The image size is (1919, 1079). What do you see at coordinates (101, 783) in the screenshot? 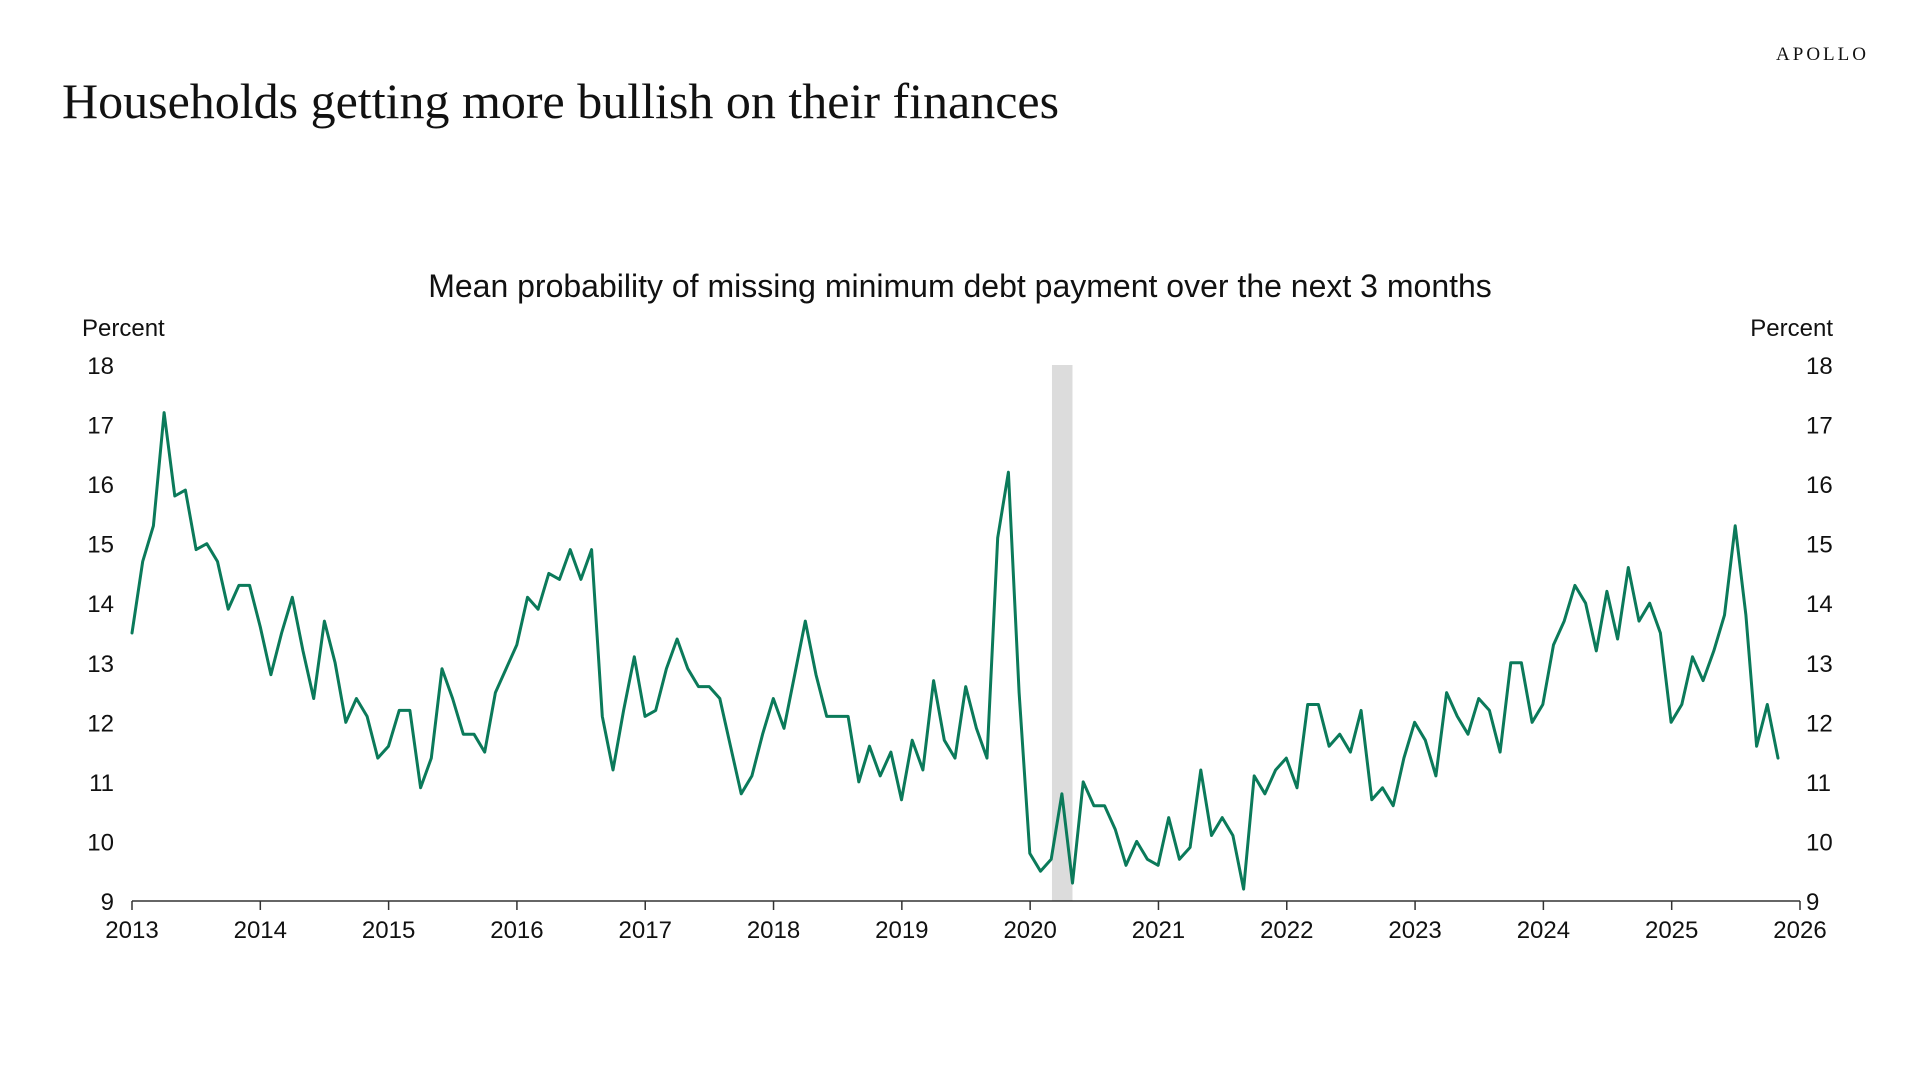
I see `y-tick-label-left: 11` at bounding box center [101, 783].